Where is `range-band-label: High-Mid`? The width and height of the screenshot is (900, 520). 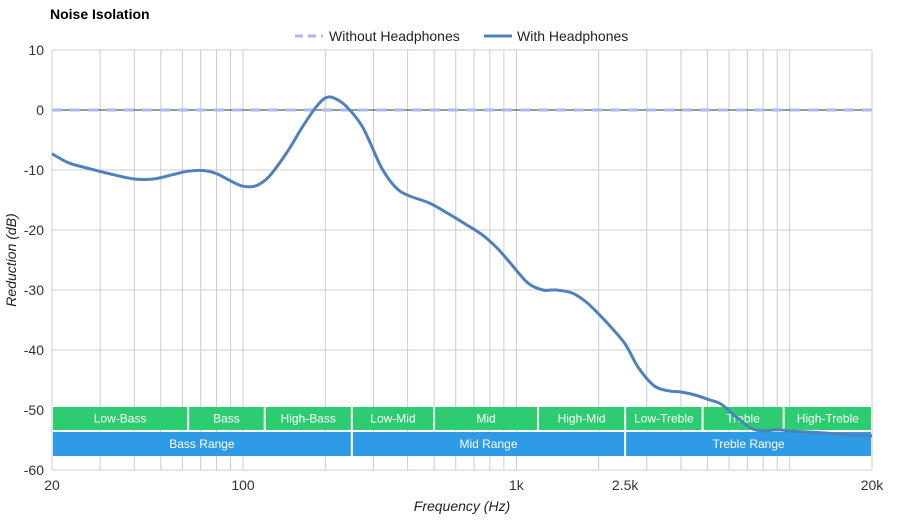 range-band-label: High-Mid is located at coordinates (582, 419).